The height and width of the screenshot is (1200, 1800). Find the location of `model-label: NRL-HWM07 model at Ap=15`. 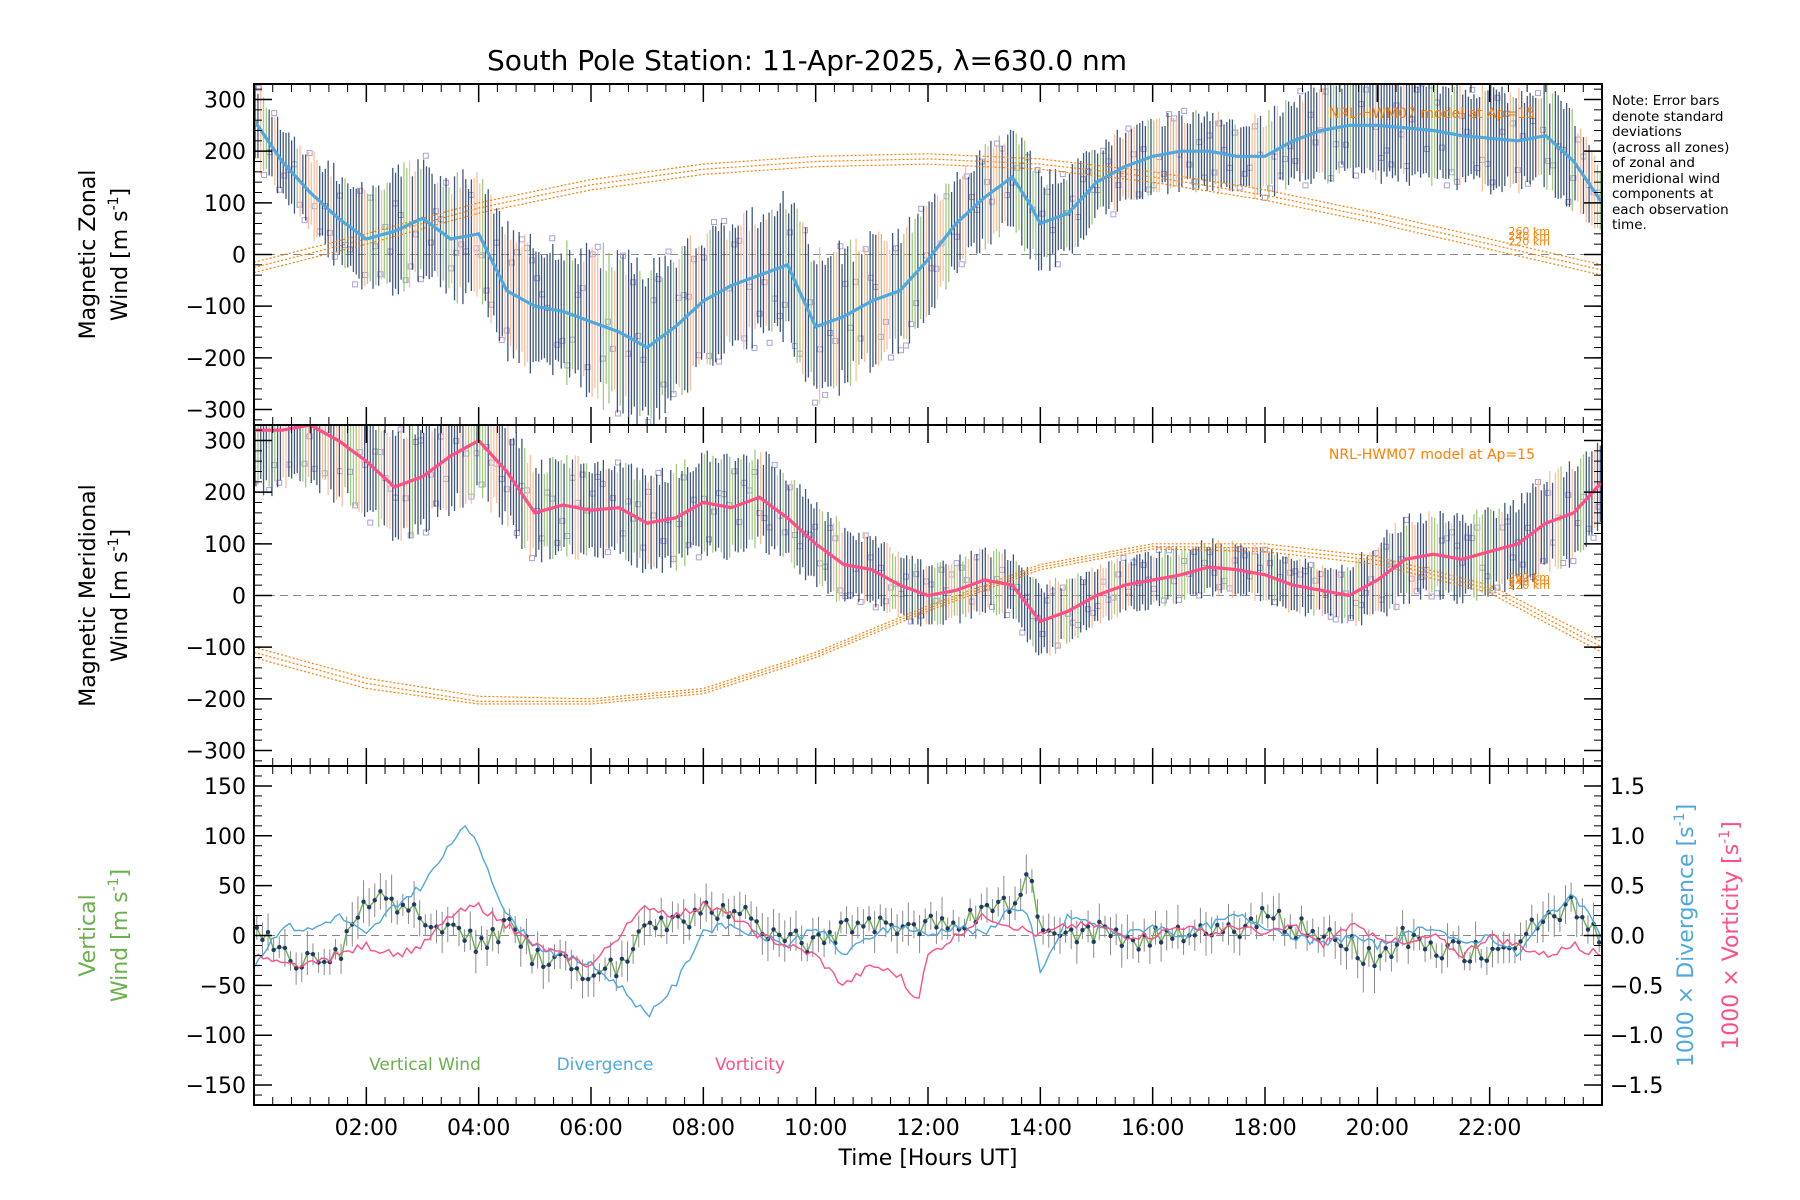

model-label: NRL-HWM07 model at Ap=15 is located at coordinates (1432, 455).